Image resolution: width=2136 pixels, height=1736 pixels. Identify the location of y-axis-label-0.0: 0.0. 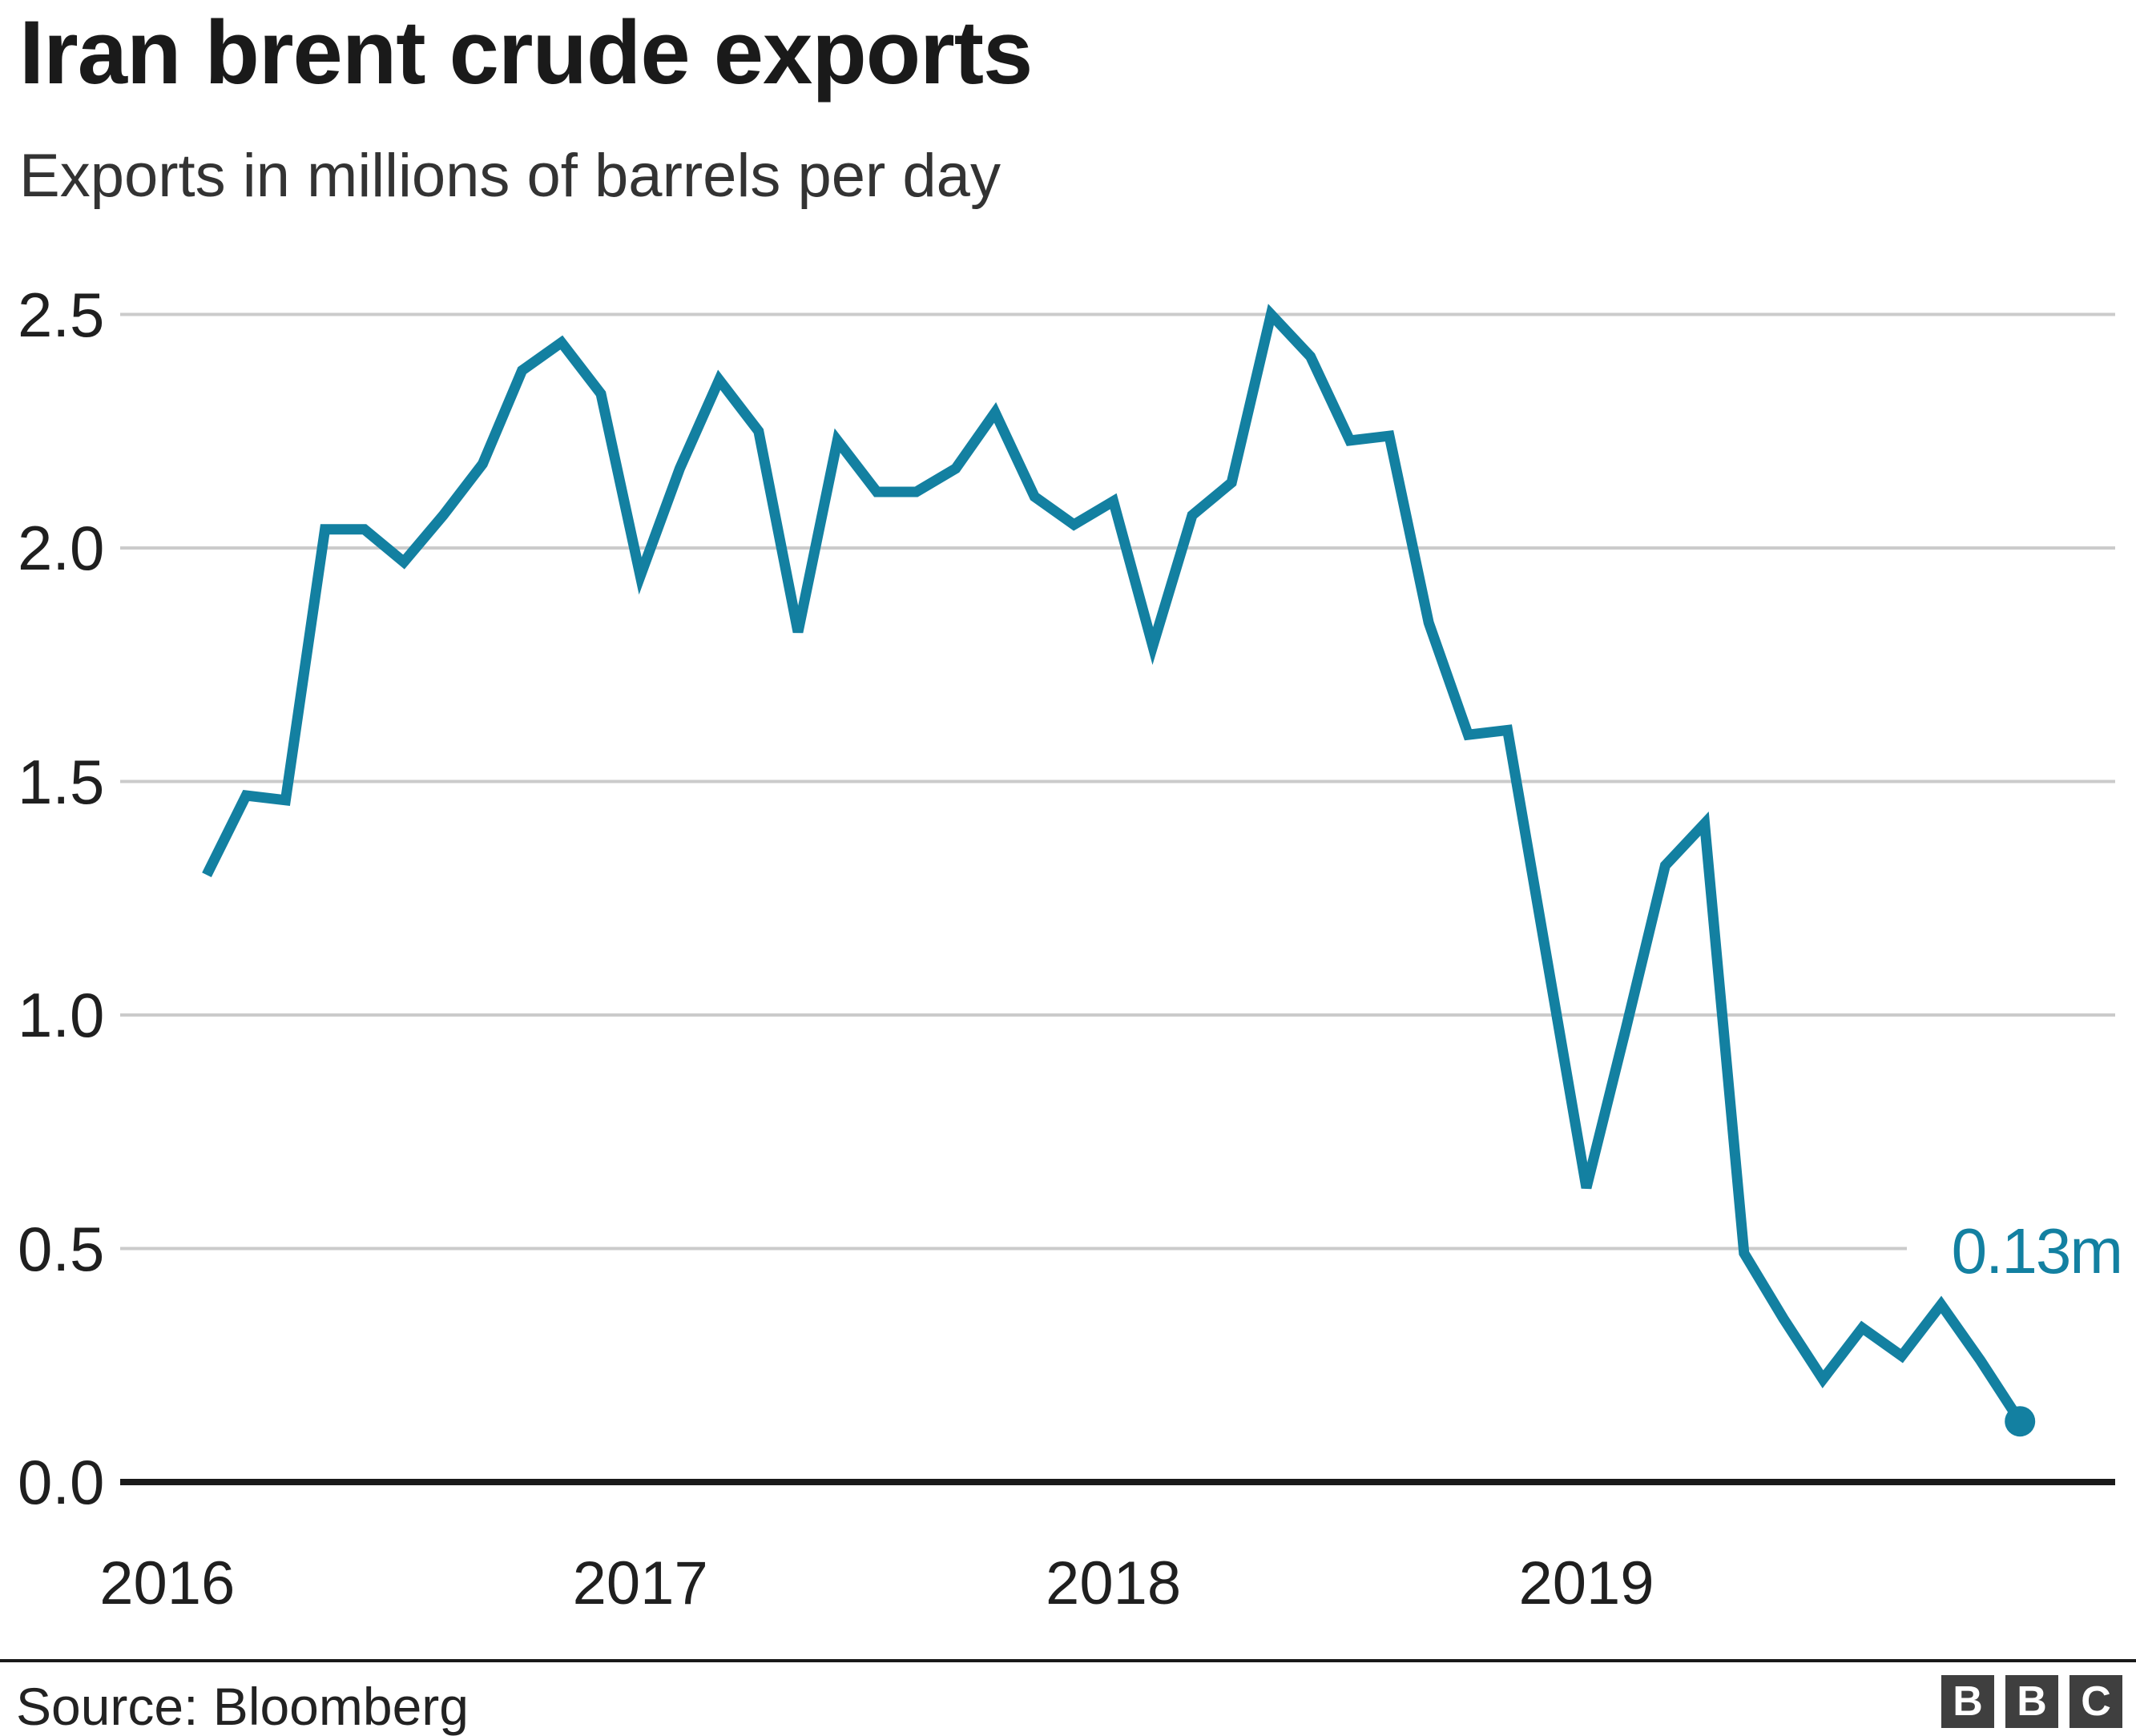
(62, 1482).